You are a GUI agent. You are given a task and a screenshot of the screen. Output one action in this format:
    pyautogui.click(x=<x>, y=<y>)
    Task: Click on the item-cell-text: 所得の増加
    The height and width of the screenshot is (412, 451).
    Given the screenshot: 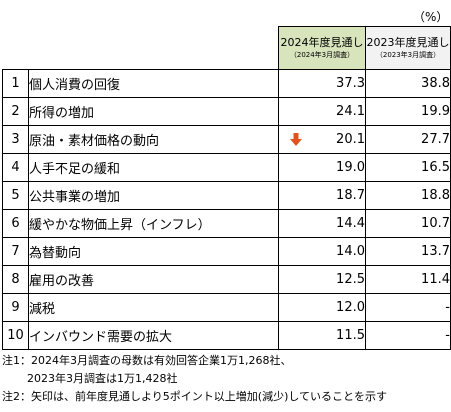 What is the action you would take?
    pyautogui.click(x=62, y=113)
    